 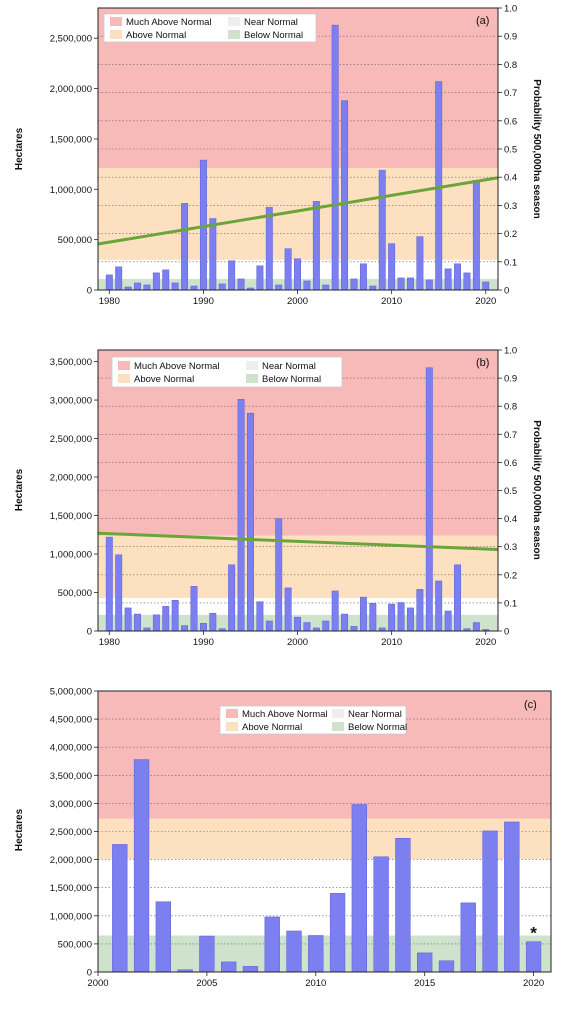 I want to click on x-tick-label: 2015, so click(x=424, y=983).